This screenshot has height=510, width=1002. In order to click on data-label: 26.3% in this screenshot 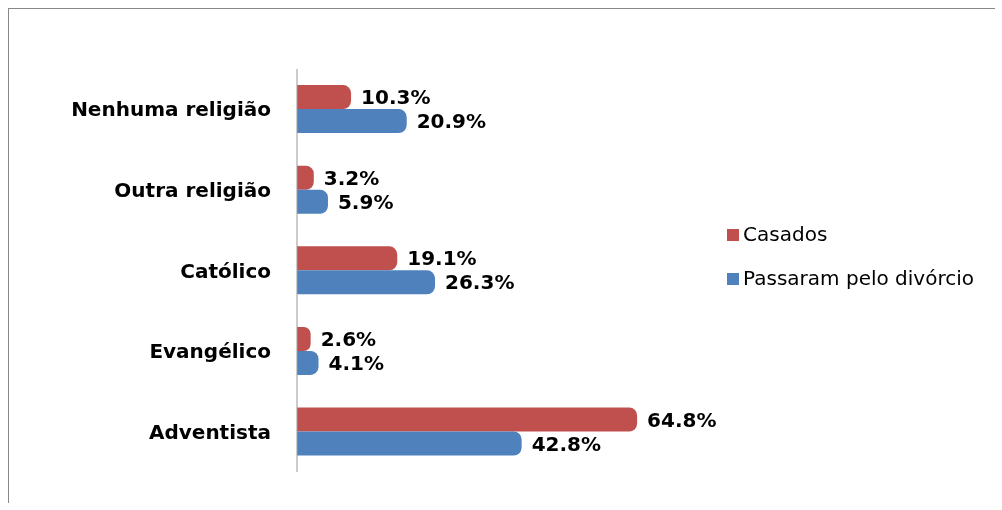, I will do `click(480, 282)`.